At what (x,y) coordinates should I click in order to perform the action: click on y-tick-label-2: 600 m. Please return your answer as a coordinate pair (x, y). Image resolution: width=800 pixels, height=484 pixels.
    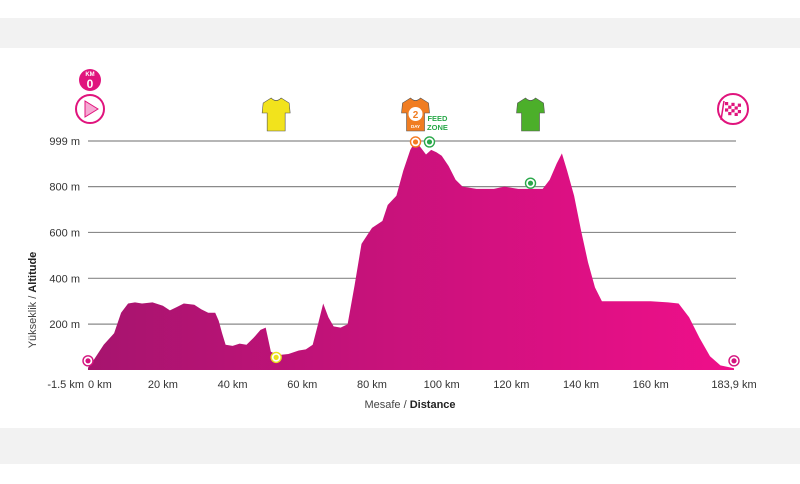
    Looking at the image, I should click on (64, 233).